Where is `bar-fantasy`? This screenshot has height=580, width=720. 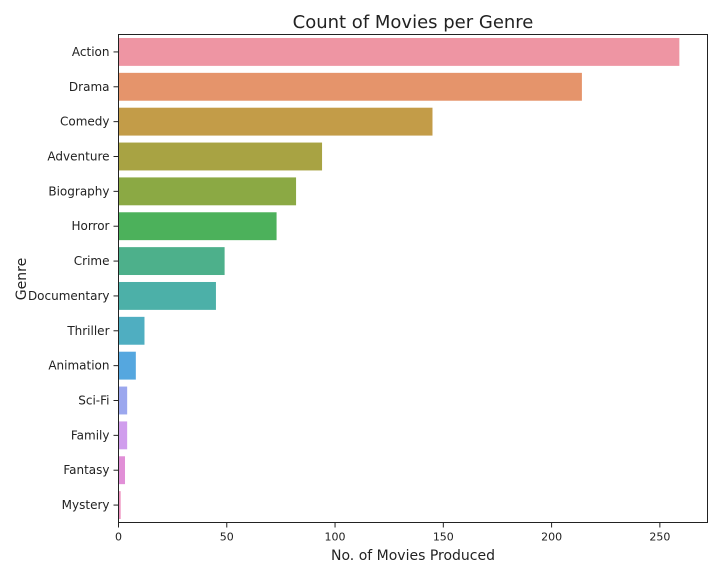
bar-fantasy is located at coordinates (121, 470).